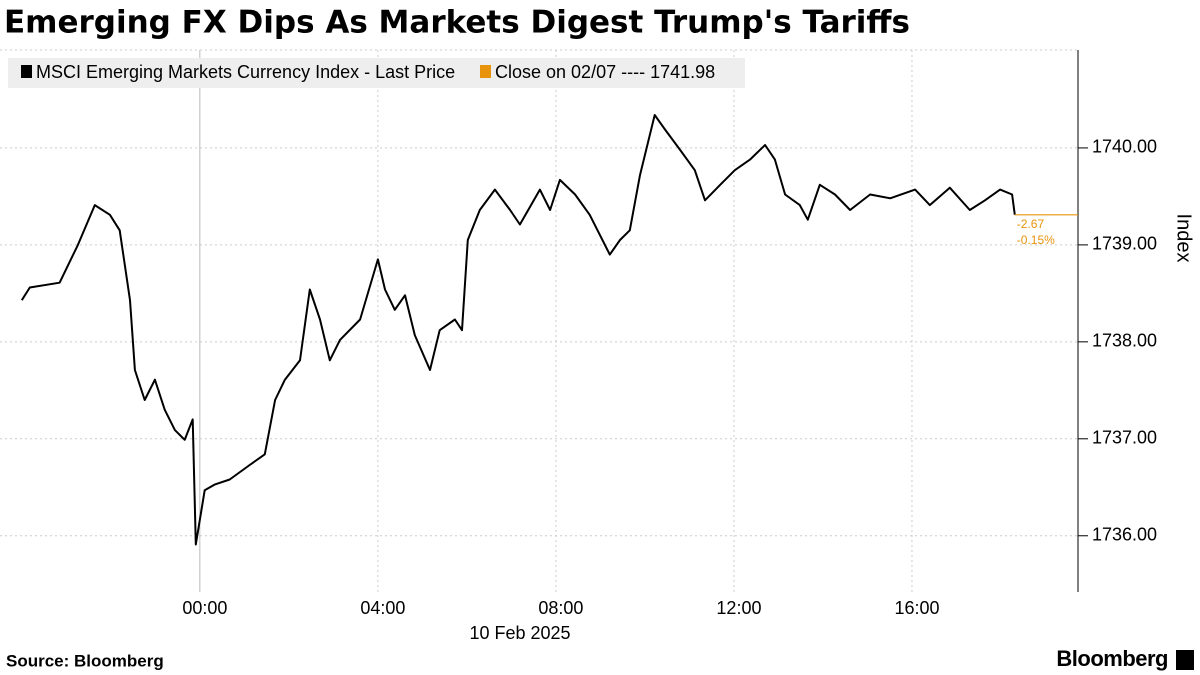 The width and height of the screenshot is (1200, 675). I want to click on y-tick-label: 1737.00, so click(1124, 438).